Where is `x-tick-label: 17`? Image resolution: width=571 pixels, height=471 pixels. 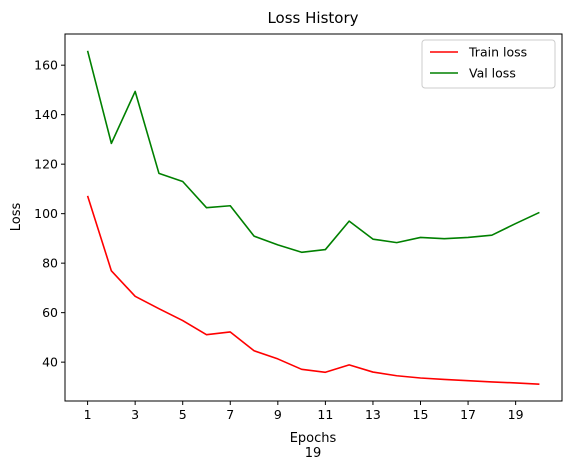 x-tick-label: 17 is located at coordinates (468, 414).